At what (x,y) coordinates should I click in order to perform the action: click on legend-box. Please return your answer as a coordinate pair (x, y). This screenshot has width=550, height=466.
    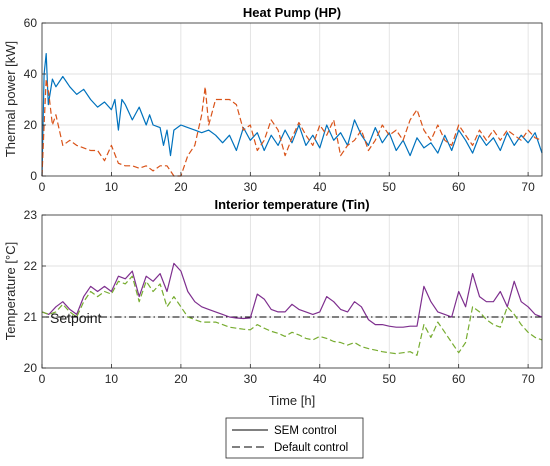
    Looking at the image, I should click on (294, 438).